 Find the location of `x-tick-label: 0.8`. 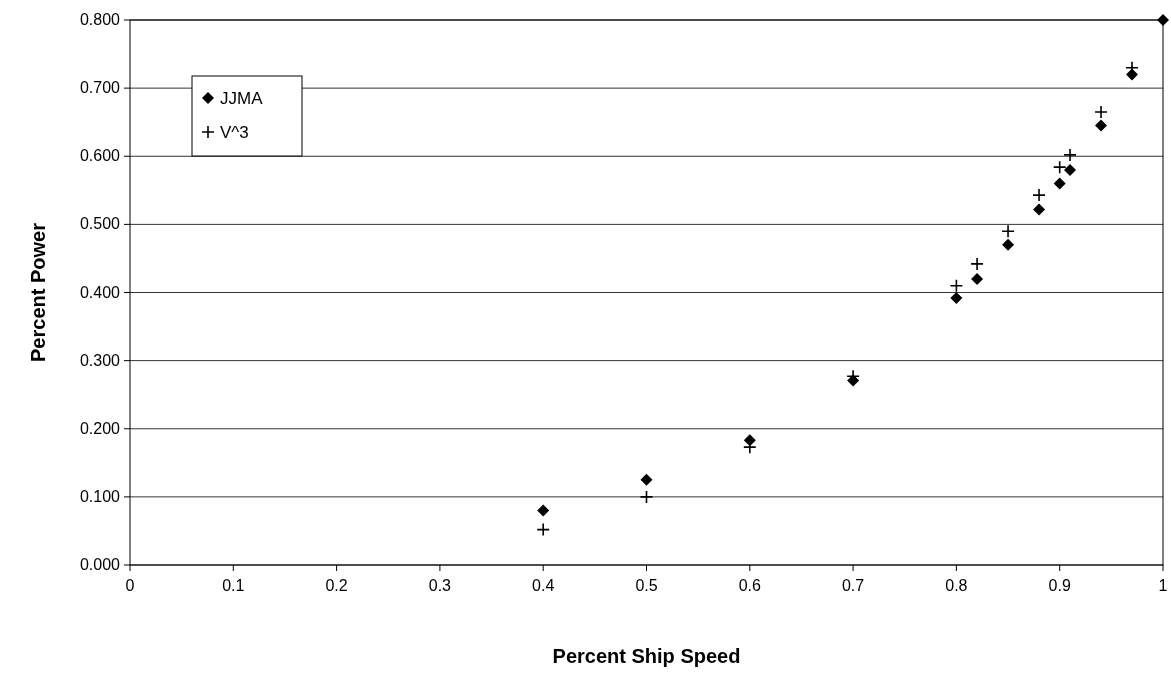

x-tick-label: 0.8 is located at coordinates (956, 585).